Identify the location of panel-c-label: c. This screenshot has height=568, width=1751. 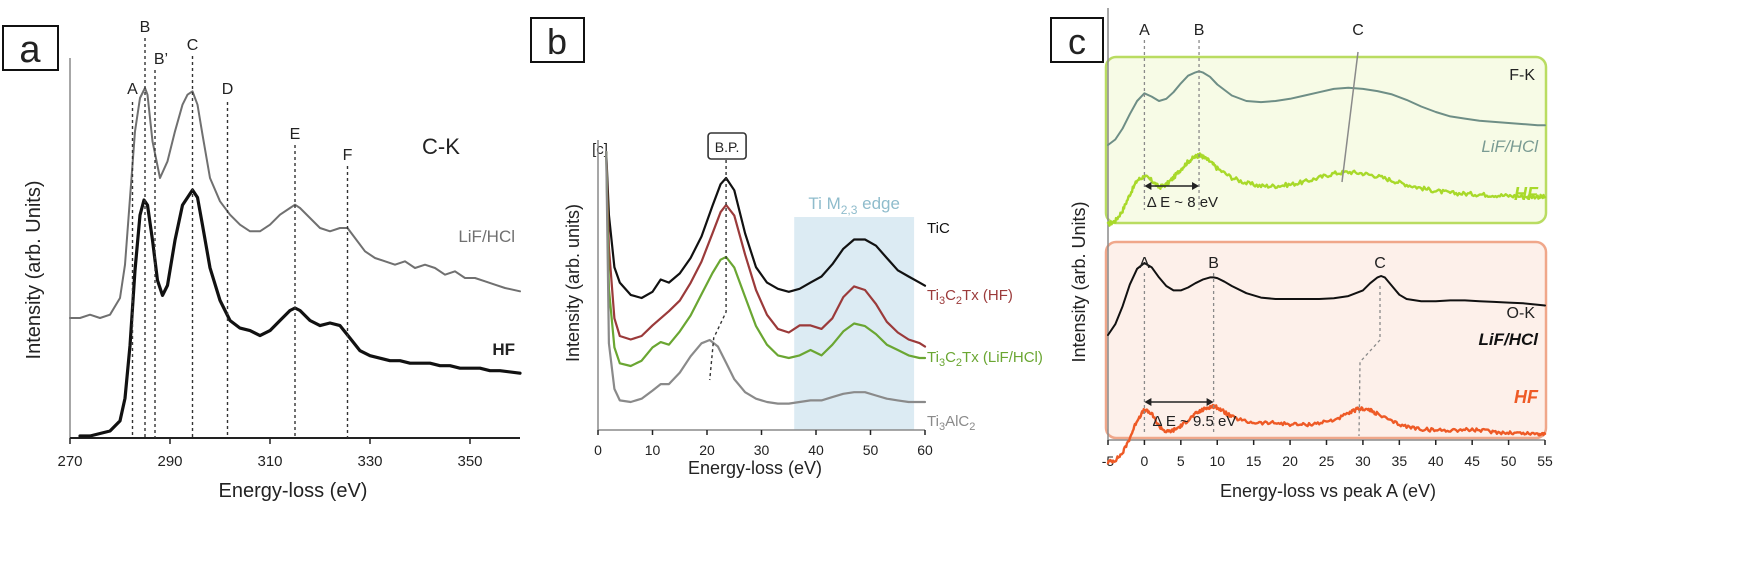
(1077, 41).